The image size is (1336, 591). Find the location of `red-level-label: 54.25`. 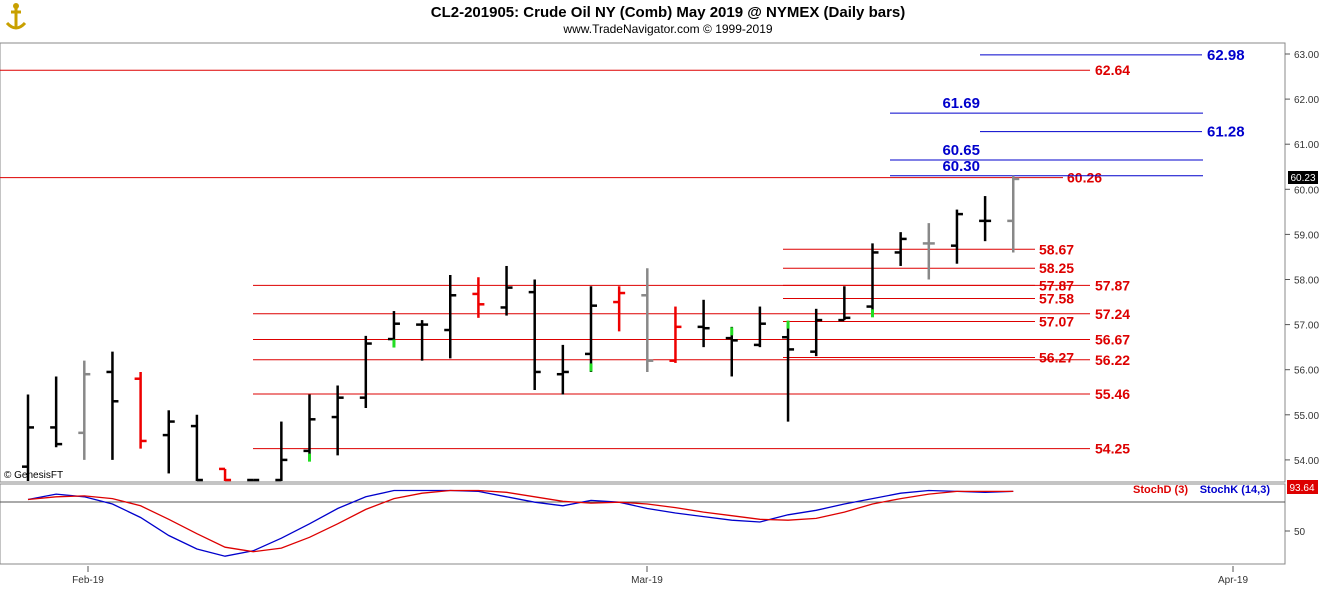

red-level-label: 54.25 is located at coordinates (1112, 449).